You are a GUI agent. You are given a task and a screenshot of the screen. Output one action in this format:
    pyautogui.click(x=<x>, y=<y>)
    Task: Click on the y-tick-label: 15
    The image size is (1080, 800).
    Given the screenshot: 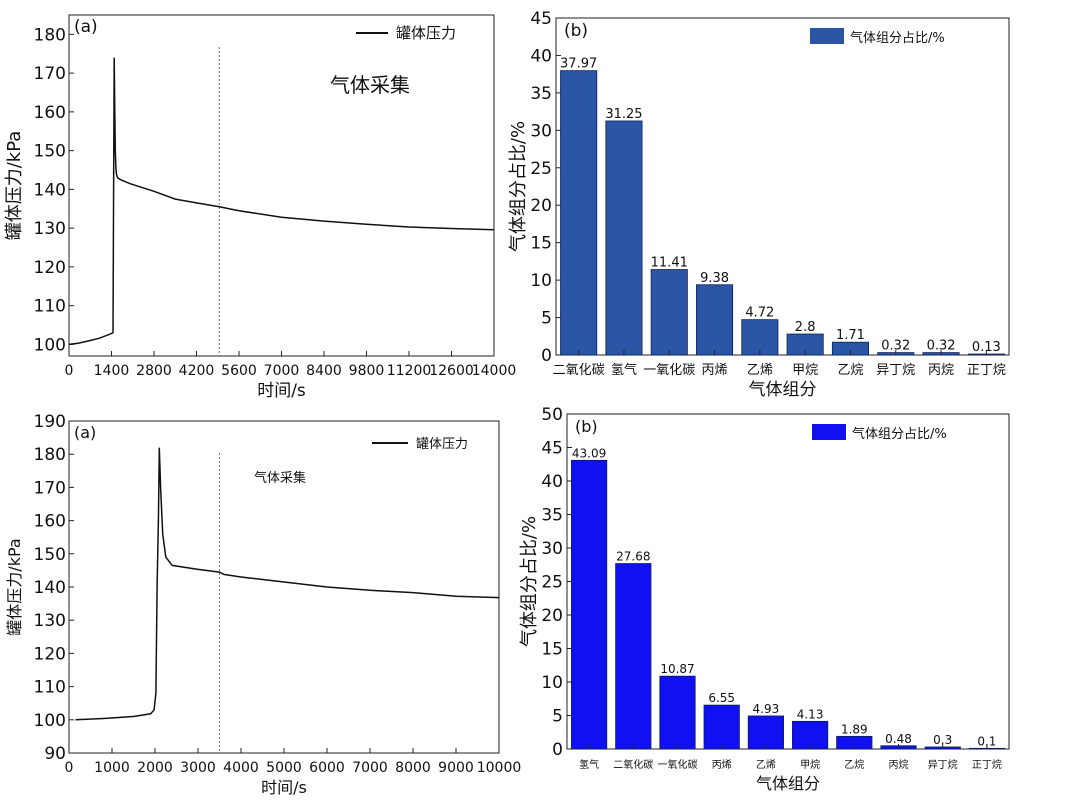 What is the action you would take?
    pyautogui.click(x=541, y=244)
    